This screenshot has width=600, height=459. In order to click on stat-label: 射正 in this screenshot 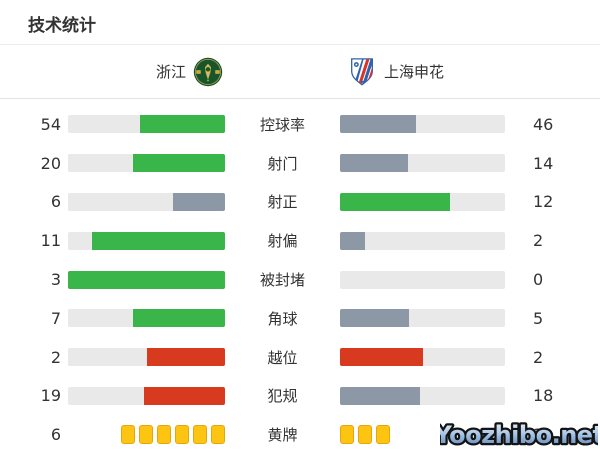, I will do `click(282, 202)`.